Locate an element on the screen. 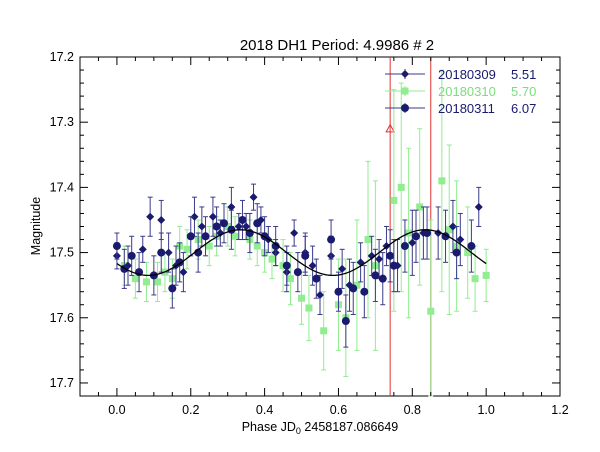  x-axis-label: Phase JD0 2458187.086649 is located at coordinates (320, 428).